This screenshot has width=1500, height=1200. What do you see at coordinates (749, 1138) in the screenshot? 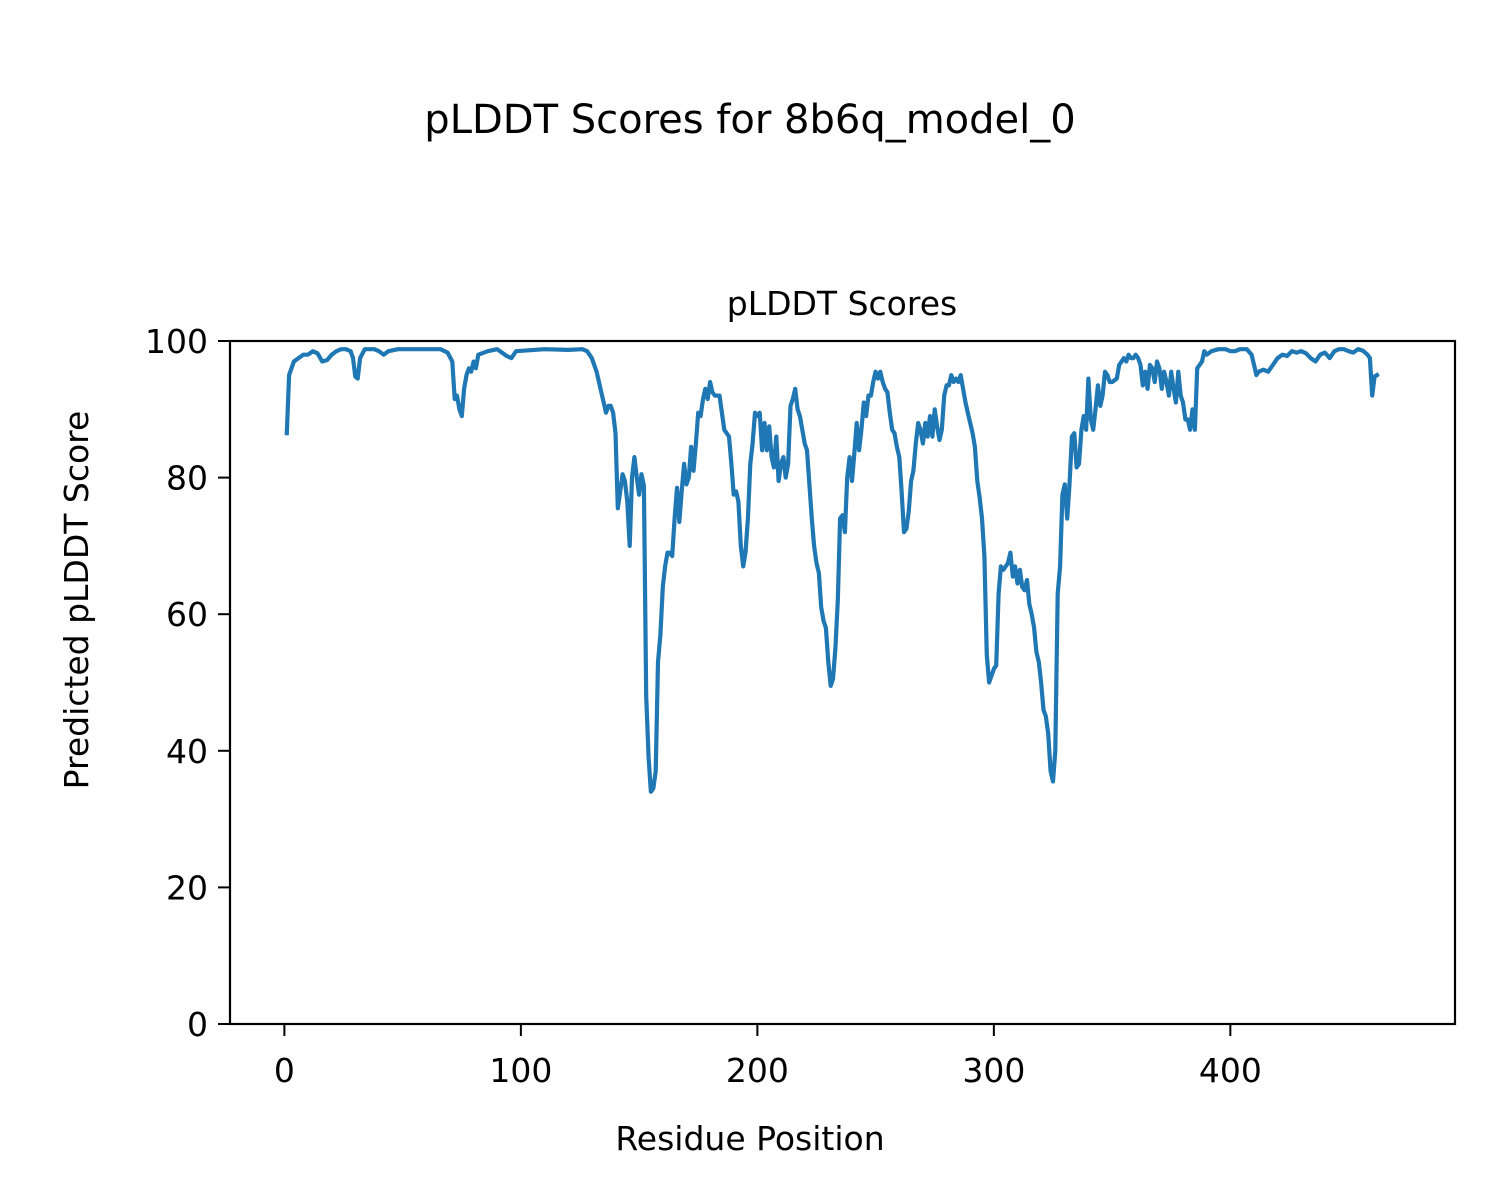
I see `x-axis-label: Residue Position` at bounding box center [749, 1138].